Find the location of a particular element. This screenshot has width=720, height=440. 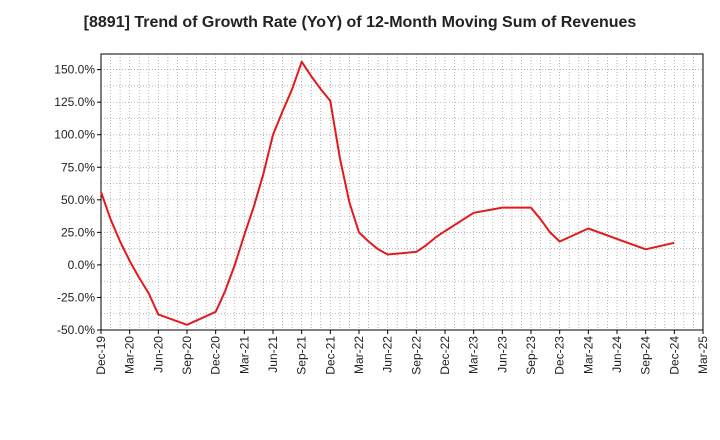

x-tick-label: Dec-21 is located at coordinates (330, 355).